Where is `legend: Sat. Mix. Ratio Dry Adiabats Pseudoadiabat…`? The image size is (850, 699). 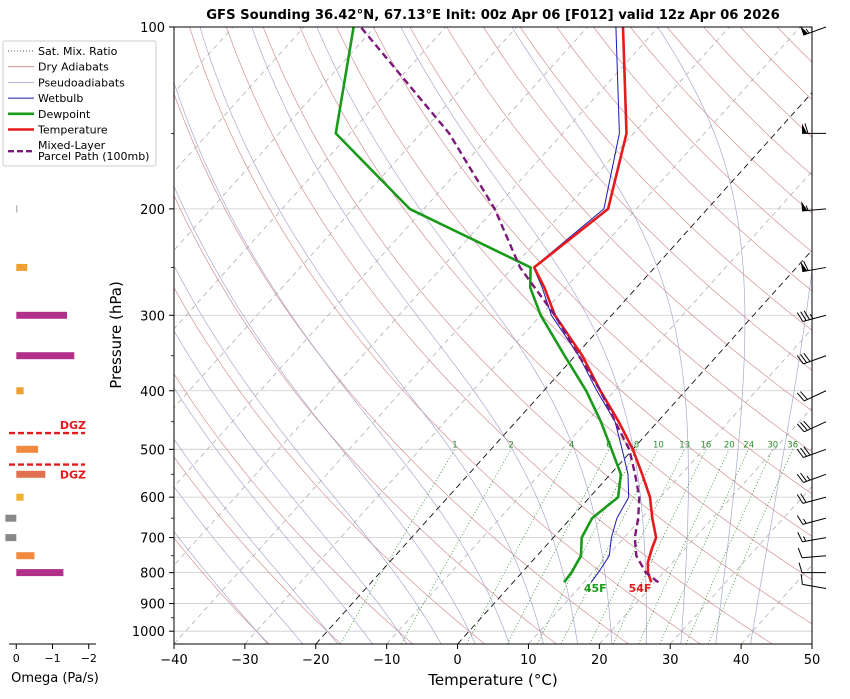 legend: Sat. Mix. Ratio Dry Adiabats Pseudoadiabat… is located at coordinates (79, 103).